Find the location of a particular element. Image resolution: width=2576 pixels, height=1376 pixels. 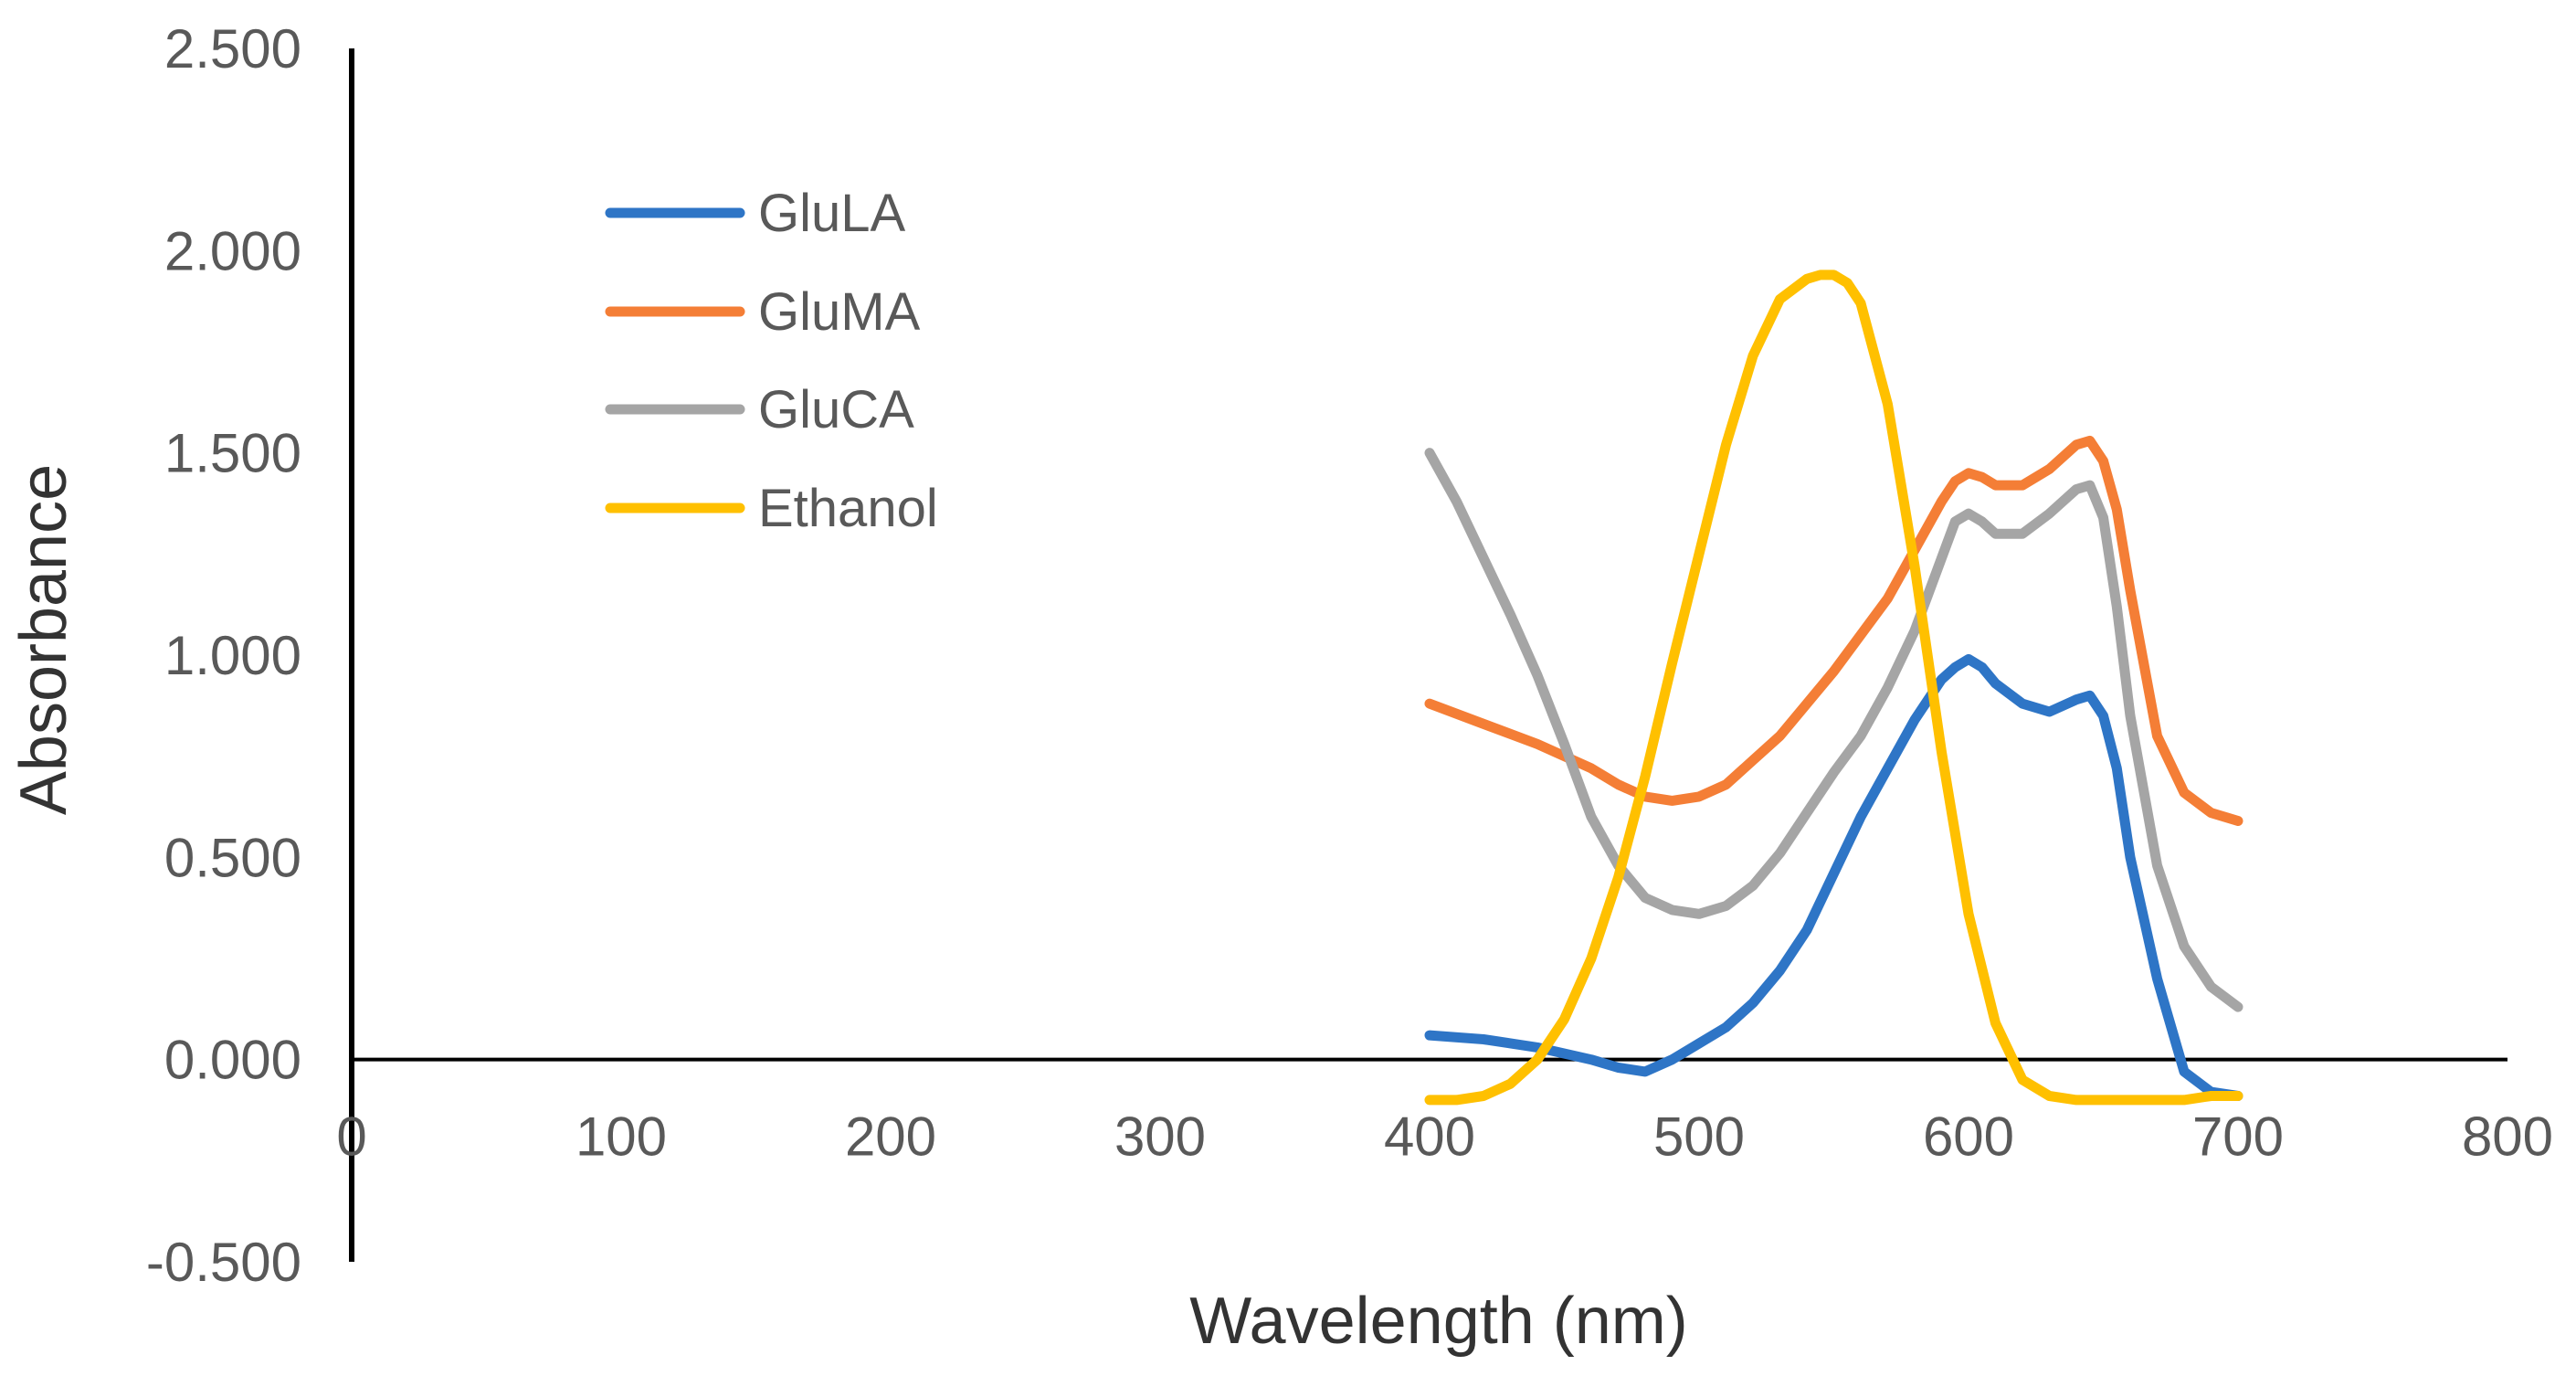

x-tick-label: 700 is located at coordinates (2238, 1137).